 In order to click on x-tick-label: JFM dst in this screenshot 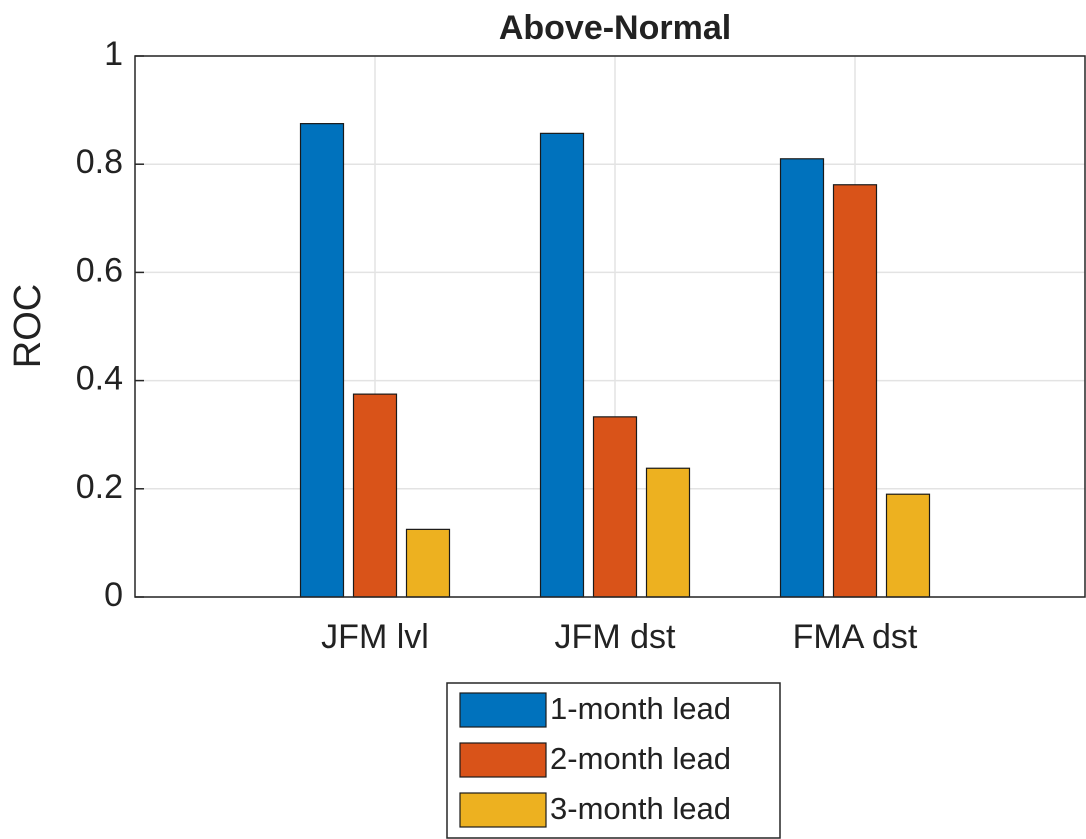, I will do `click(615, 637)`.